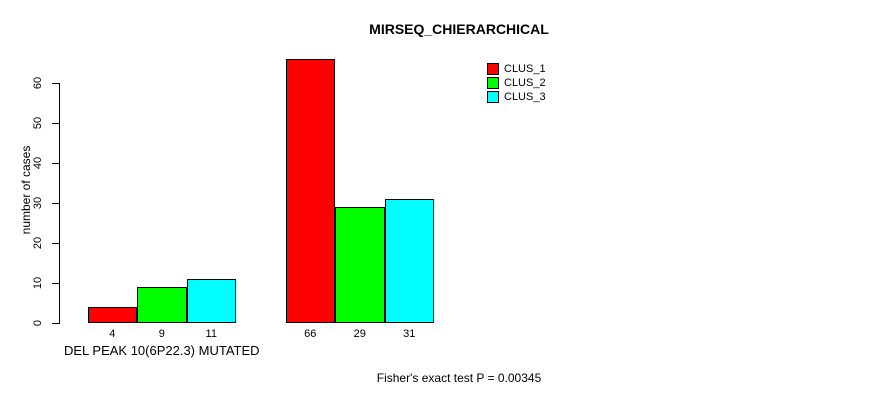  I want to click on y-tick-label: 30, so click(38, 203).